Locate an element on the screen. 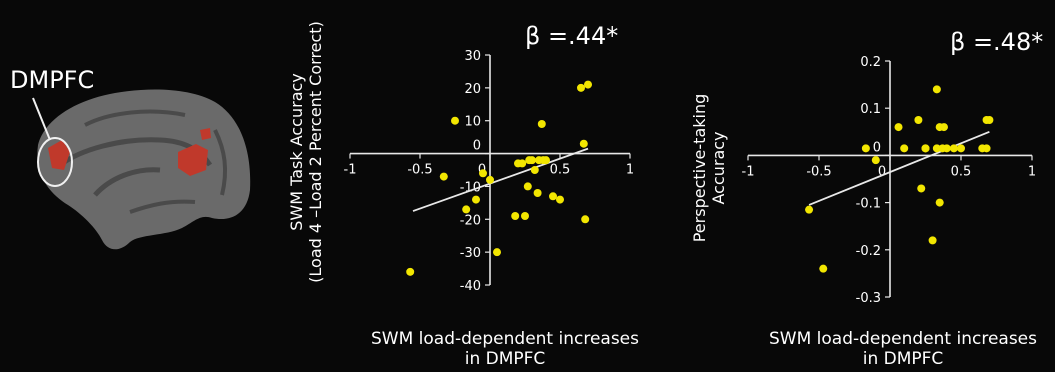 Image resolution: width=1055 pixels, height=372 pixels. activation-posterior is located at coordinates (193, 160).